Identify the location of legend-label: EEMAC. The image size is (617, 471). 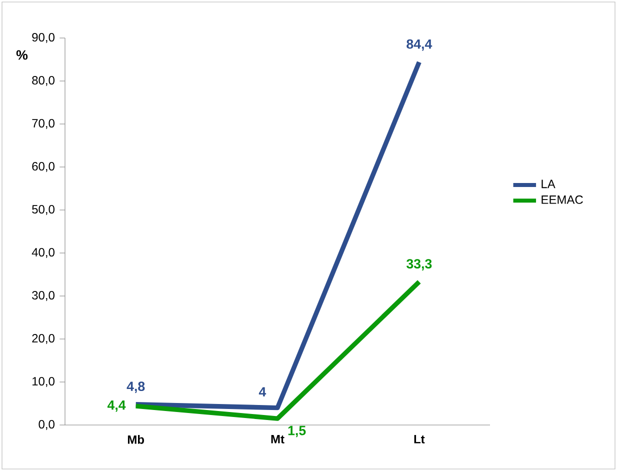
(562, 199).